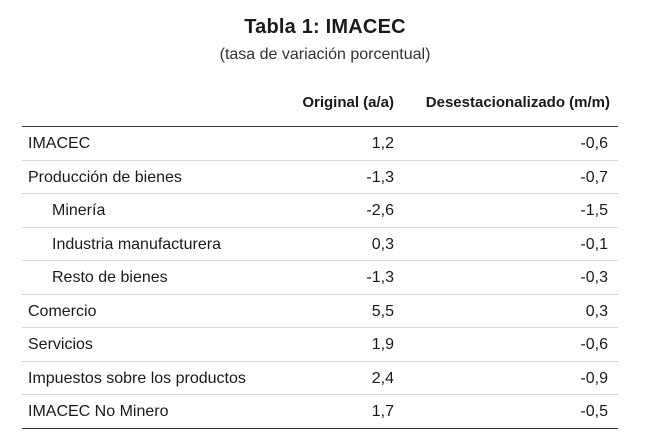 This screenshot has height=443, width=650. Describe the element at coordinates (320, 144) in the screenshot. I see `table-row: IMACEC 1,2 -0,6` at that location.